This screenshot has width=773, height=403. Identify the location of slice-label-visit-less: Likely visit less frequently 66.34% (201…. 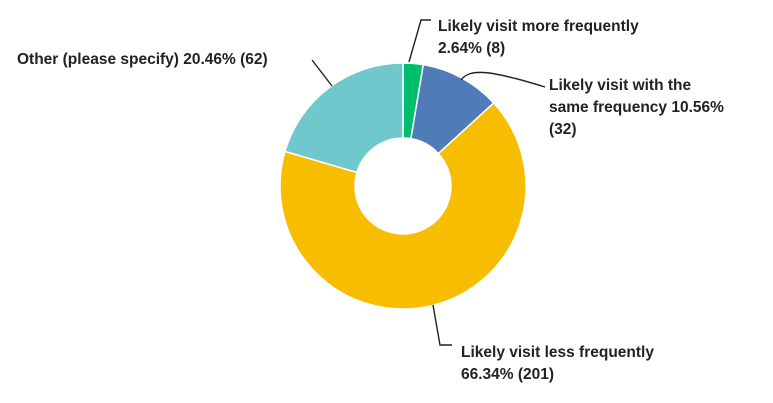
(557, 363).